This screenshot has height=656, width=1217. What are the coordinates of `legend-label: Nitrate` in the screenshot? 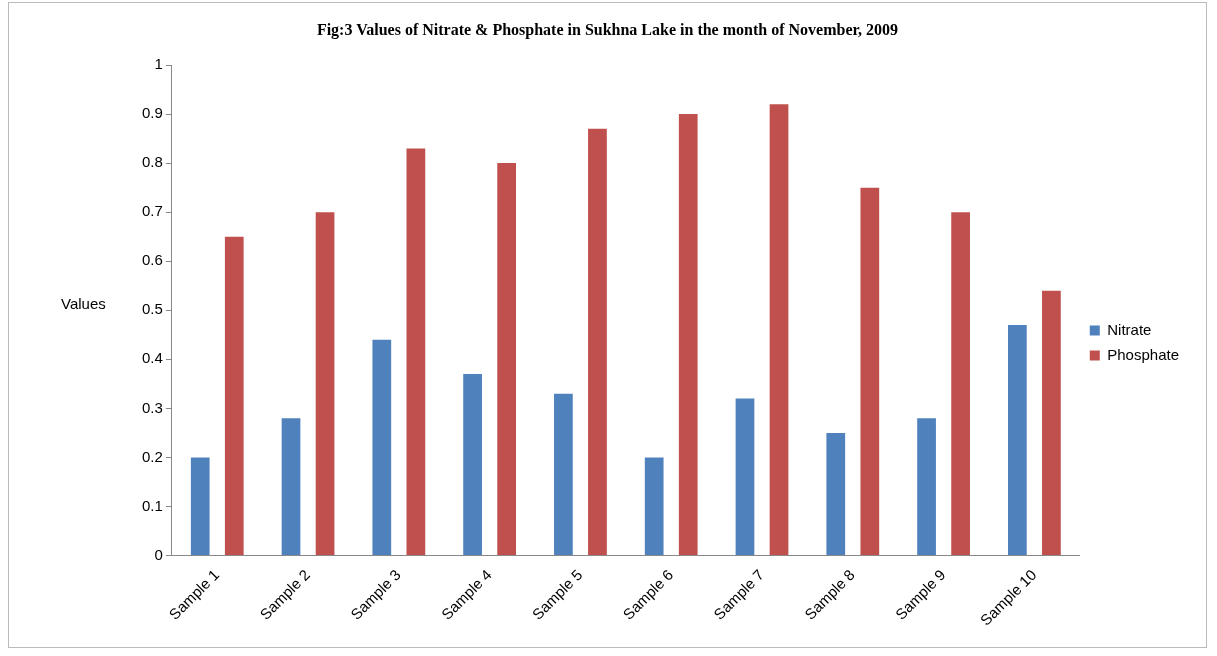 It's located at (1129, 329).